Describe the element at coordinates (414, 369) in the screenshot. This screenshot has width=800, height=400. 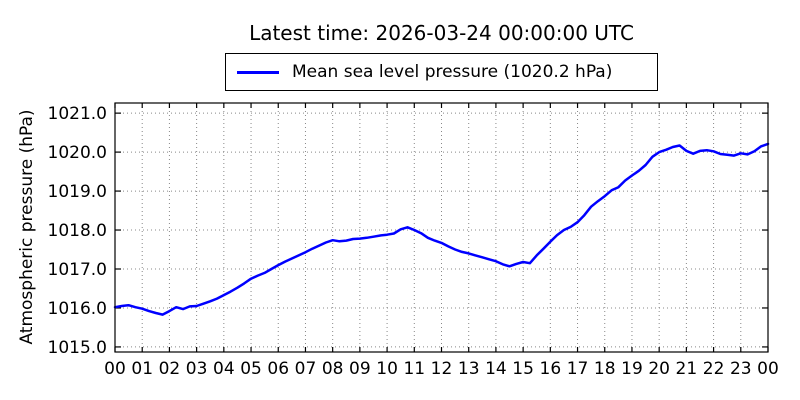
I see `x-tick-label: 11` at that location.